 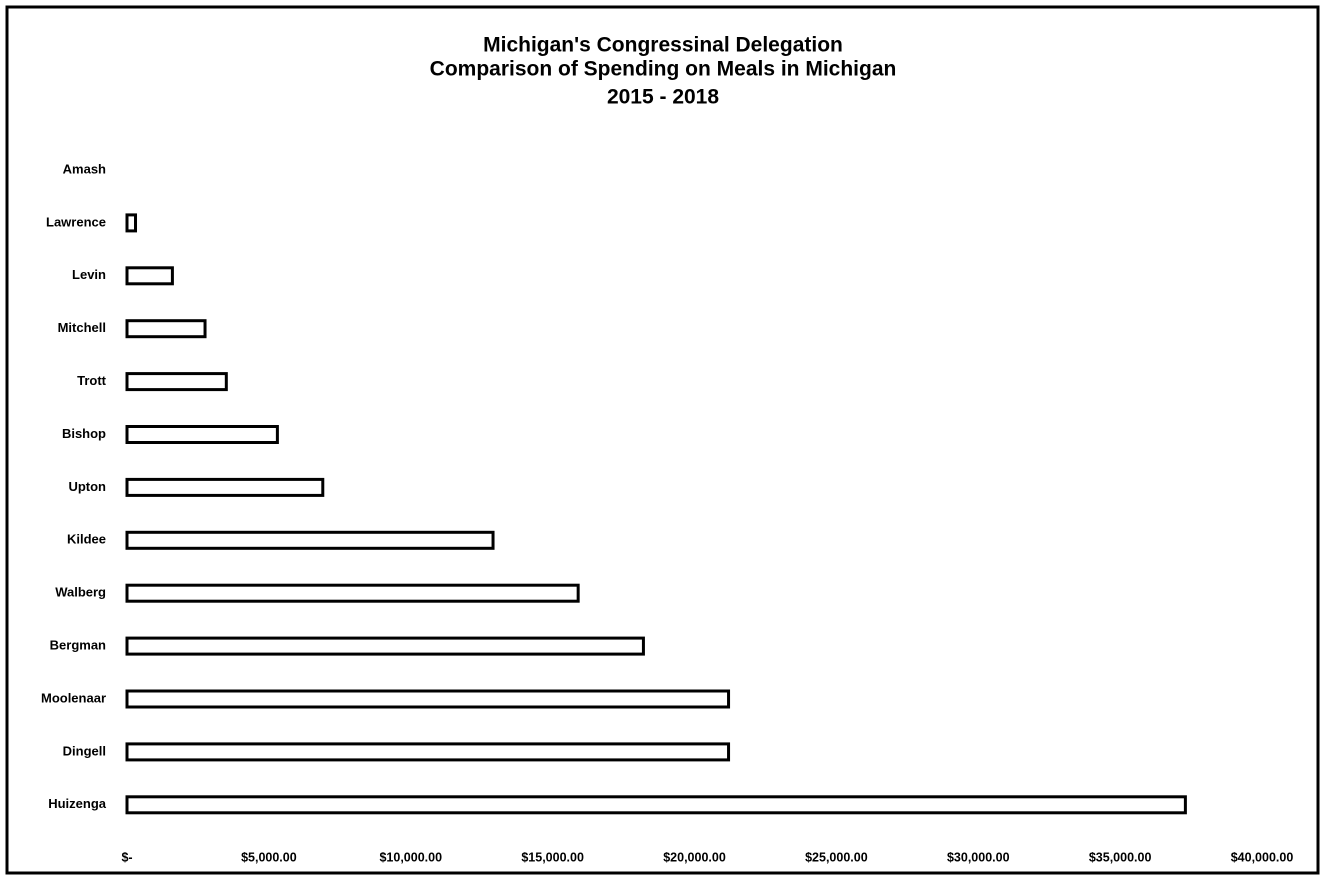 What do you see at coordinates (89, 274) in the screenshot?
I see `y-tick-label: Levin` at bounding box center [89, 274].